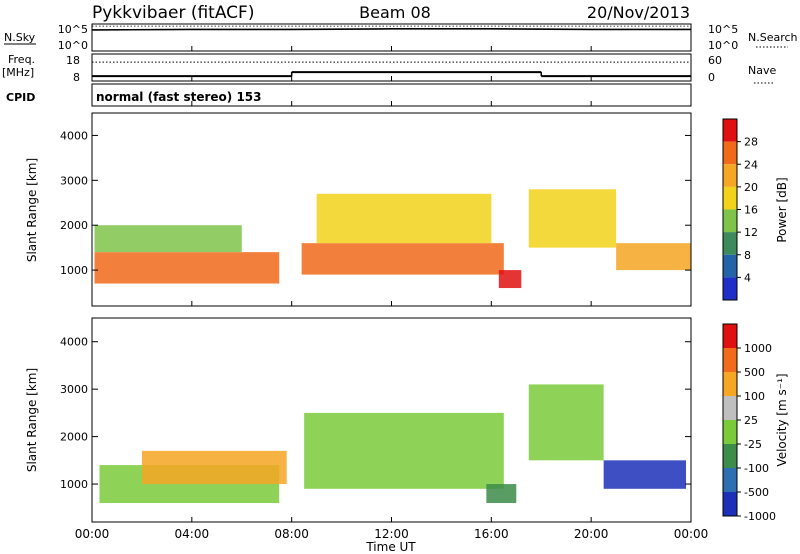 This screenshot has height=554, width=800. I want to click on nave-tick-bottom: 0, so click(711, 77).